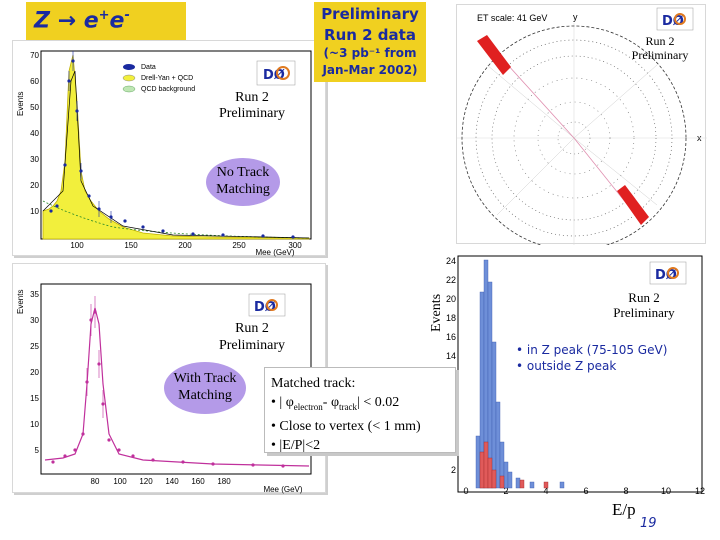 The height and width of the screenshot is (540, 720). What do you see at coordinates (131, 245) in the screenshot?
I see `x-tick: 150` at bounding box center [131, 245].